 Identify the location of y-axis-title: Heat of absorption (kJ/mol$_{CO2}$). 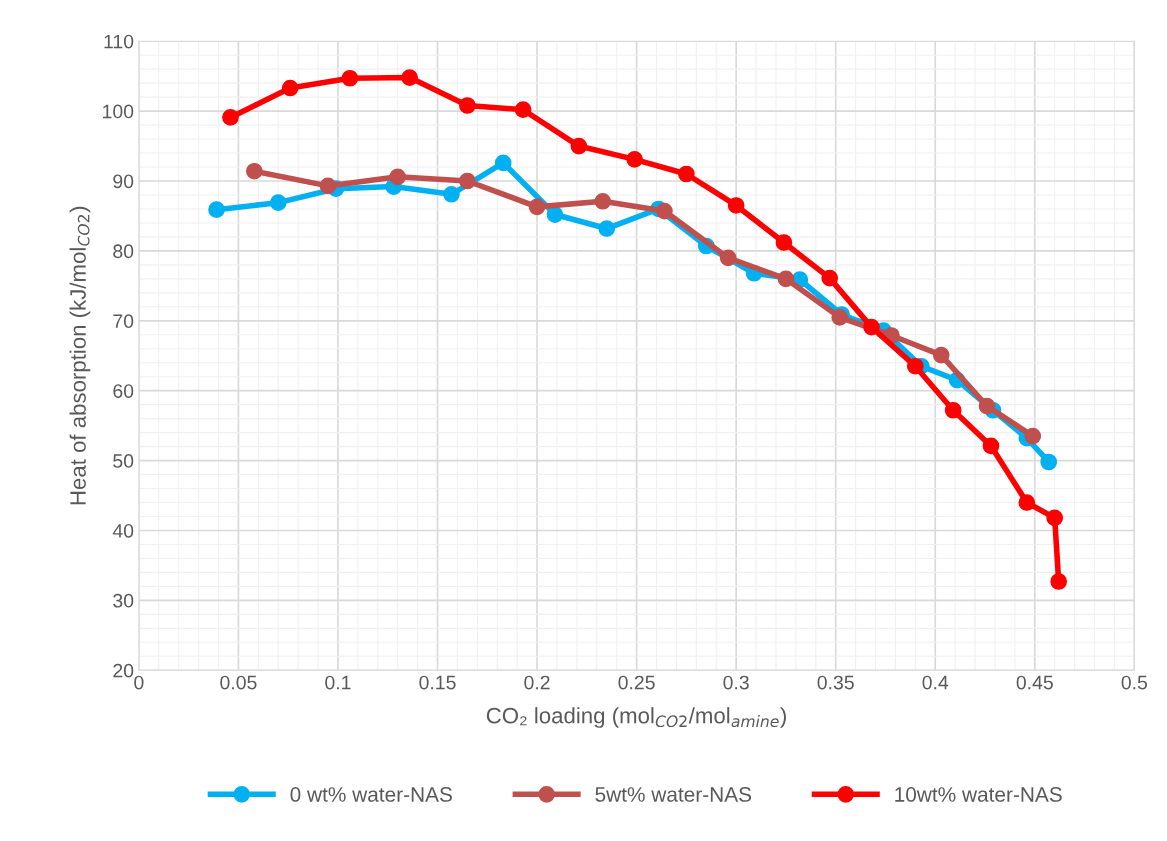
(80, 355).